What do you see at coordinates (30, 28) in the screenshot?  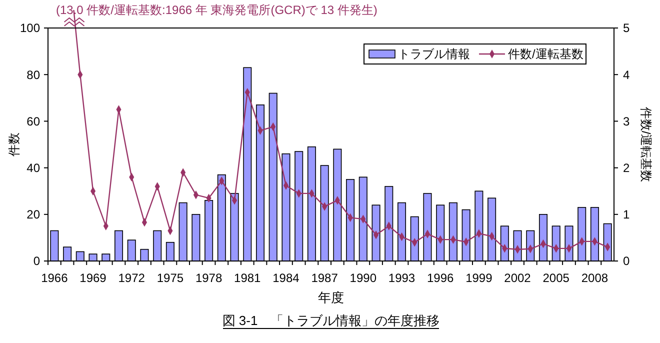 I see `y-tick-label: 100` at bounding box center [30, 28].